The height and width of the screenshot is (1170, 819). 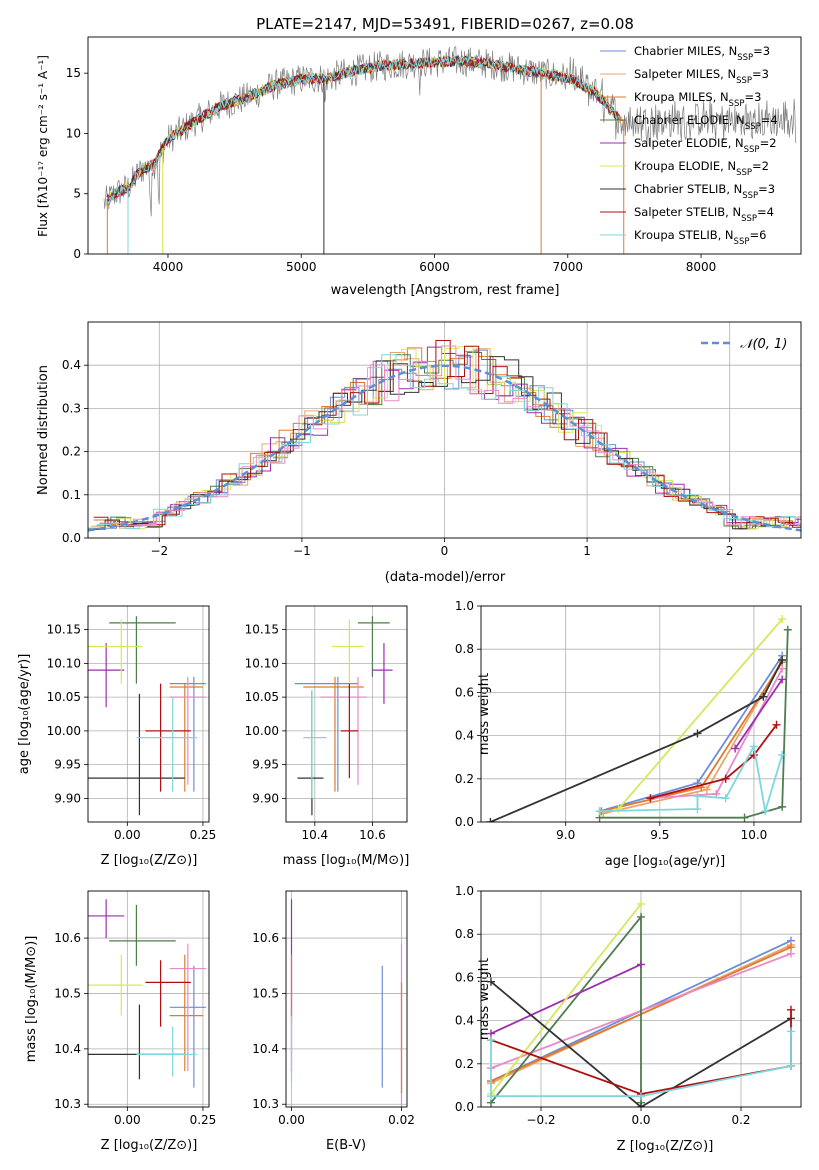 I want to click on spectrum-xlabel: wavelength [Angstrom, rest frame], so click(x=445, y=290).